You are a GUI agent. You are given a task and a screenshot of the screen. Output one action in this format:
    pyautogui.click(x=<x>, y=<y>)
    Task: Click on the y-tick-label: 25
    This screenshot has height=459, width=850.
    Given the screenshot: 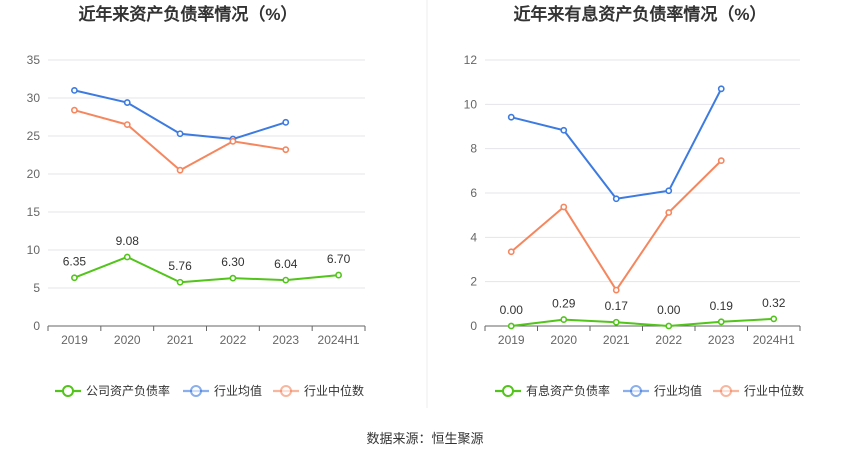 What is the action you would take?
    pyautogui.click(x=34, y=136)
    